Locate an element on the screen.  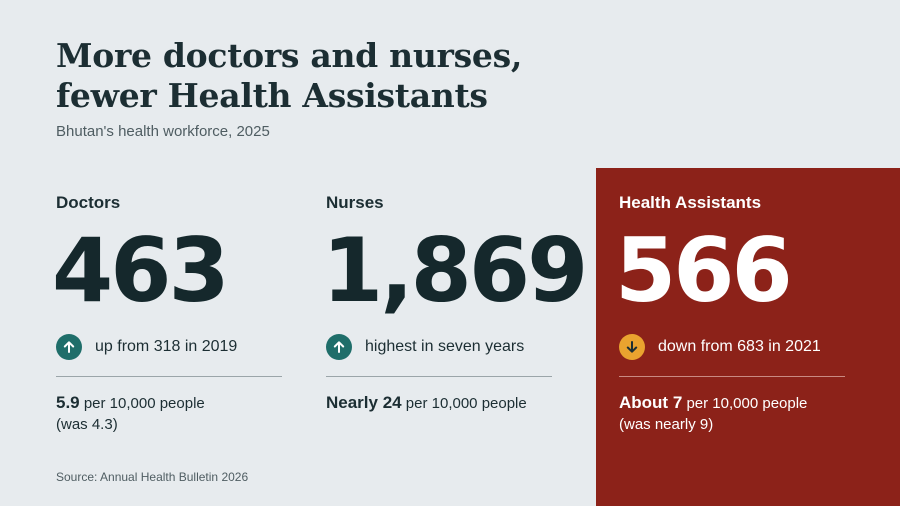
card-value: 463 is located at coordinates (141, 270).